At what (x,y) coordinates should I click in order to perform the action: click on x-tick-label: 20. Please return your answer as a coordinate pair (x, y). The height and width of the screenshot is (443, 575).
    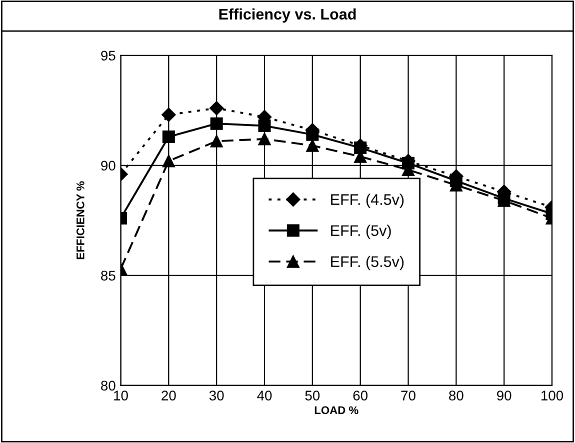
    Looking at the image, I should click on (169, 395).